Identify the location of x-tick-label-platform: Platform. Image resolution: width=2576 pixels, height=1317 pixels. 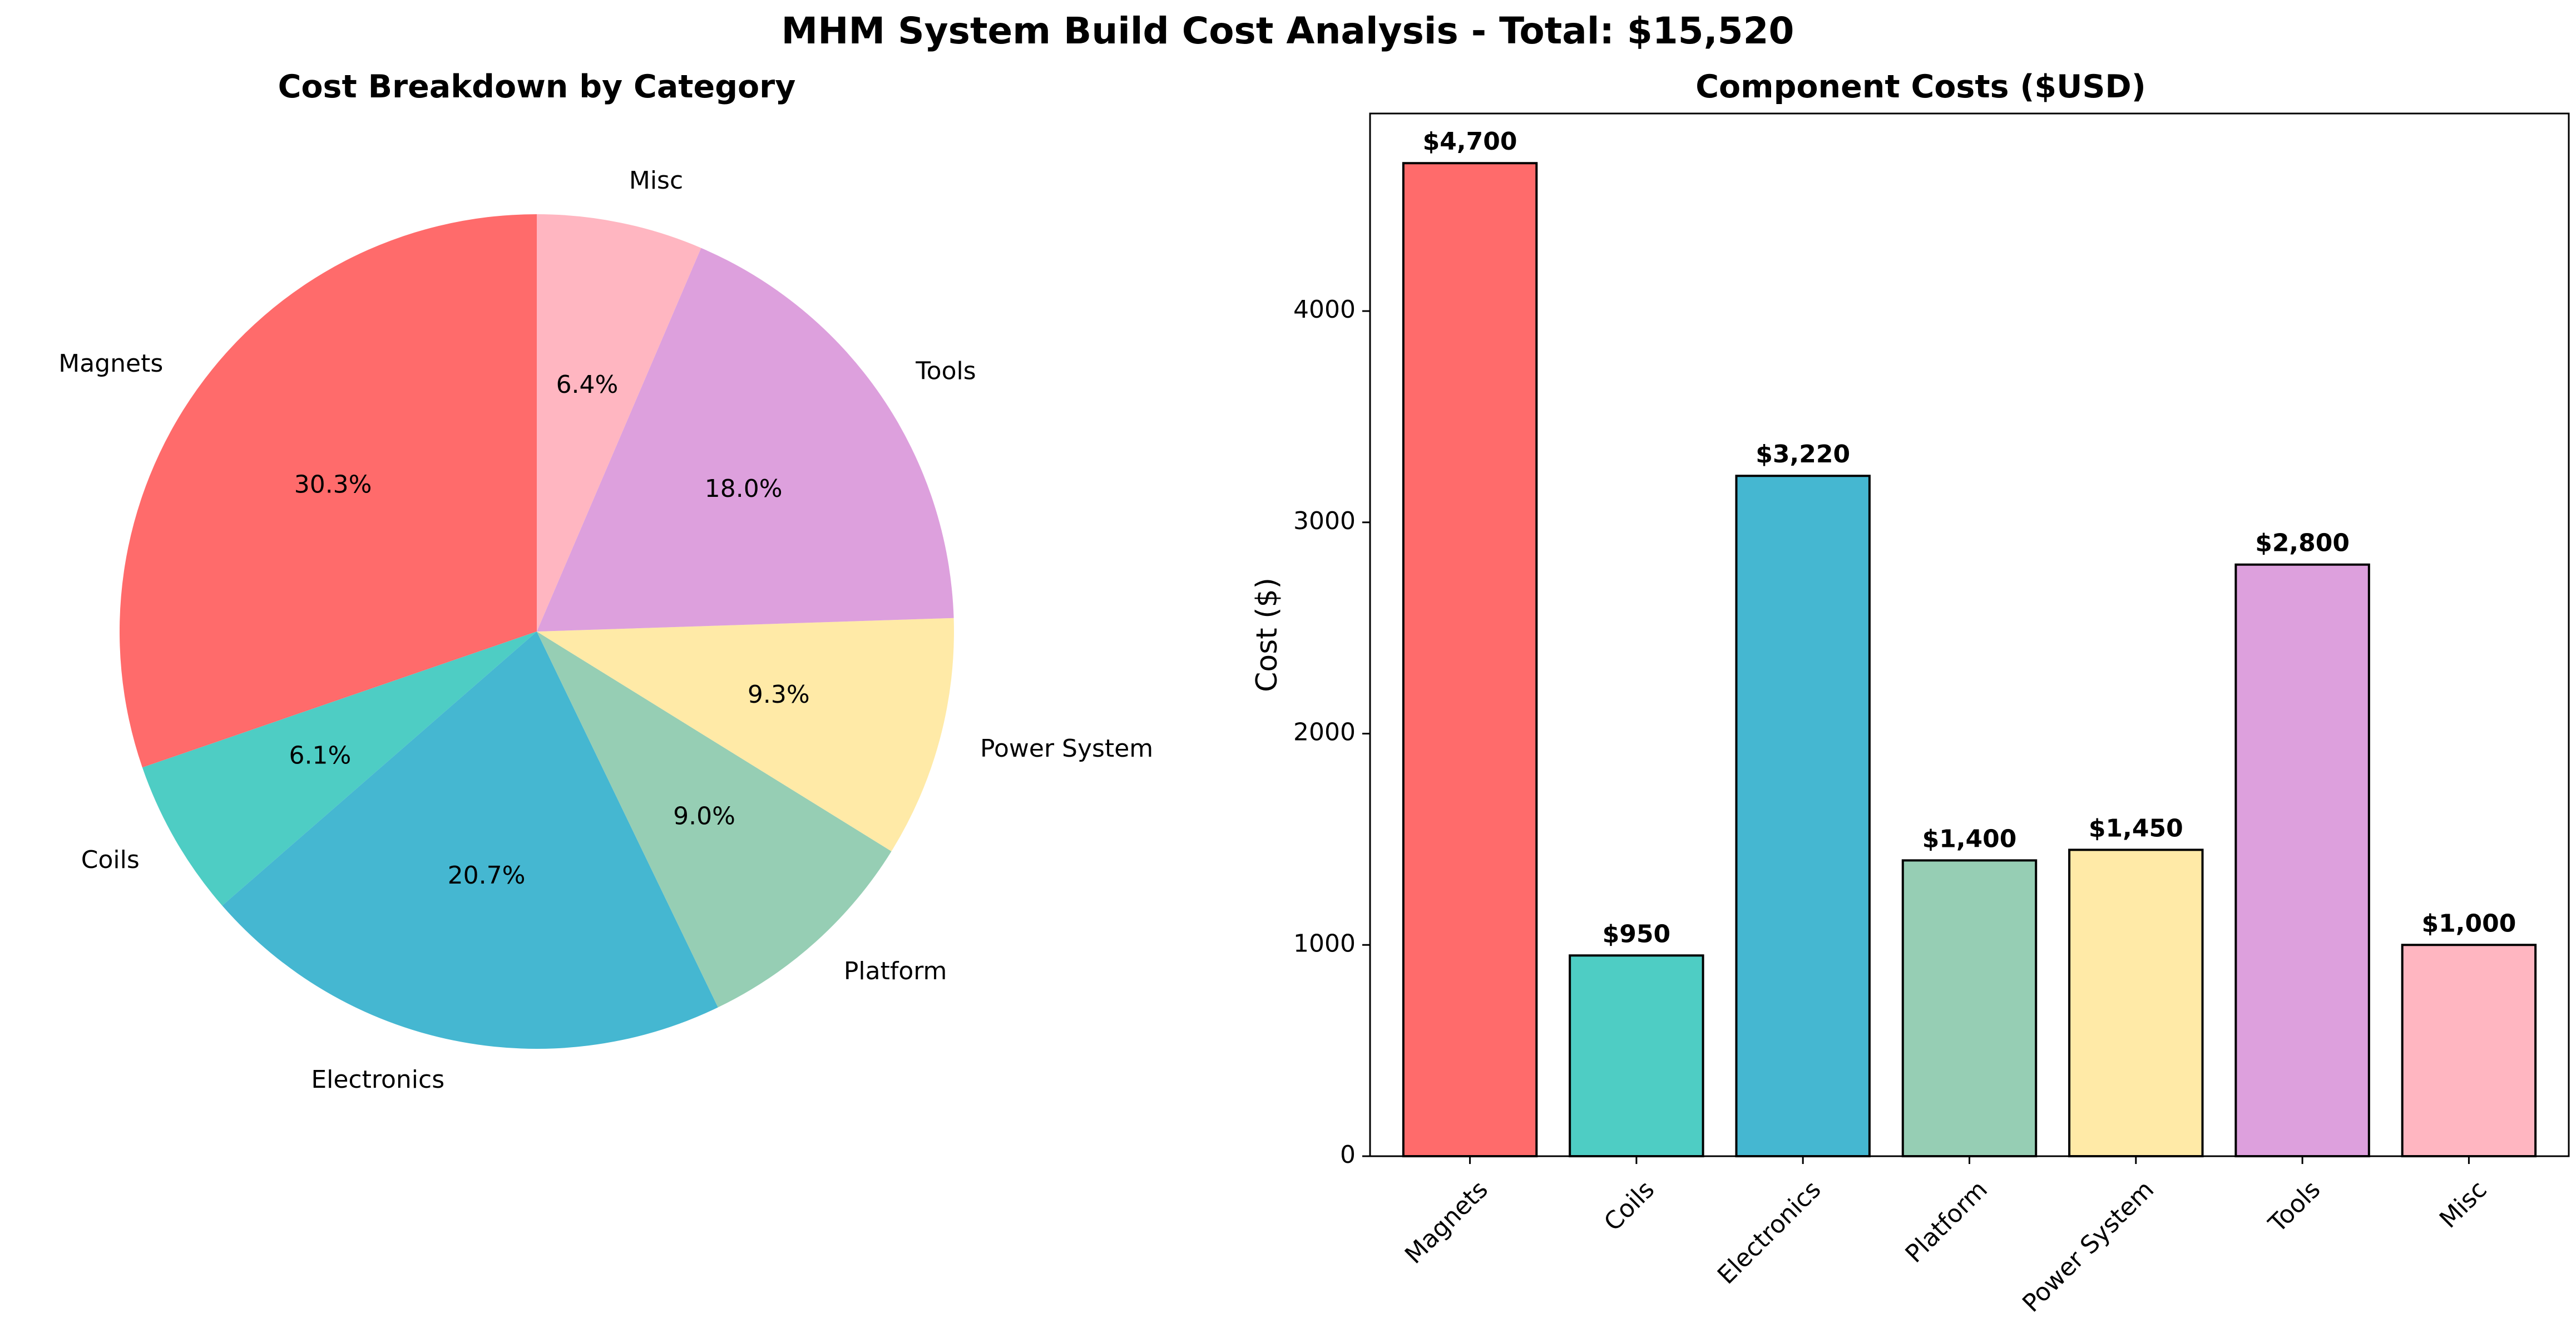
(1946, 1222).